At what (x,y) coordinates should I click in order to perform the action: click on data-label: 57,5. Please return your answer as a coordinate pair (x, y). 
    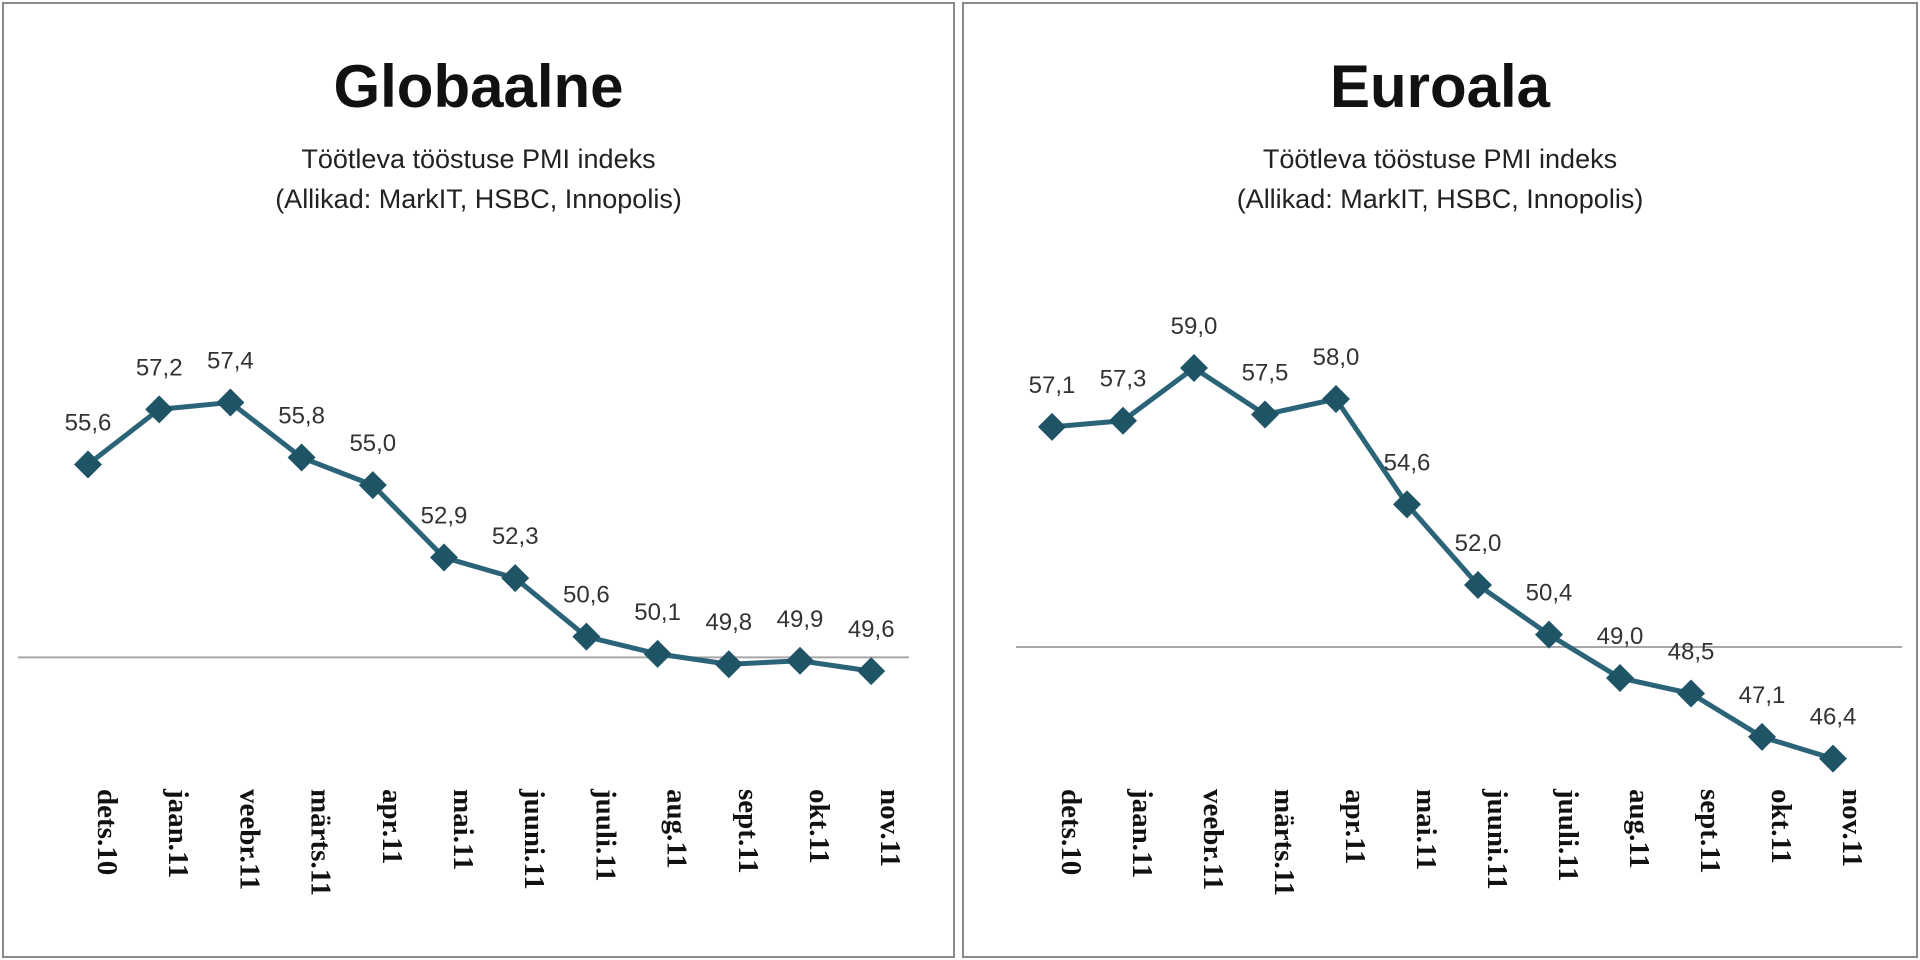
    Looking at the image, I should click on (1265, 373).